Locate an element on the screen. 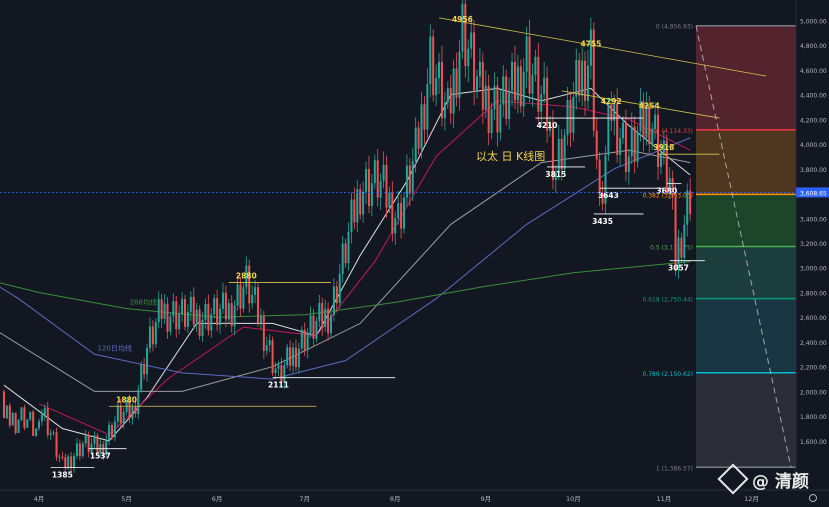 The height and width of the screenshot is (507, 829). trend-line is located at coordinates (602, 47).